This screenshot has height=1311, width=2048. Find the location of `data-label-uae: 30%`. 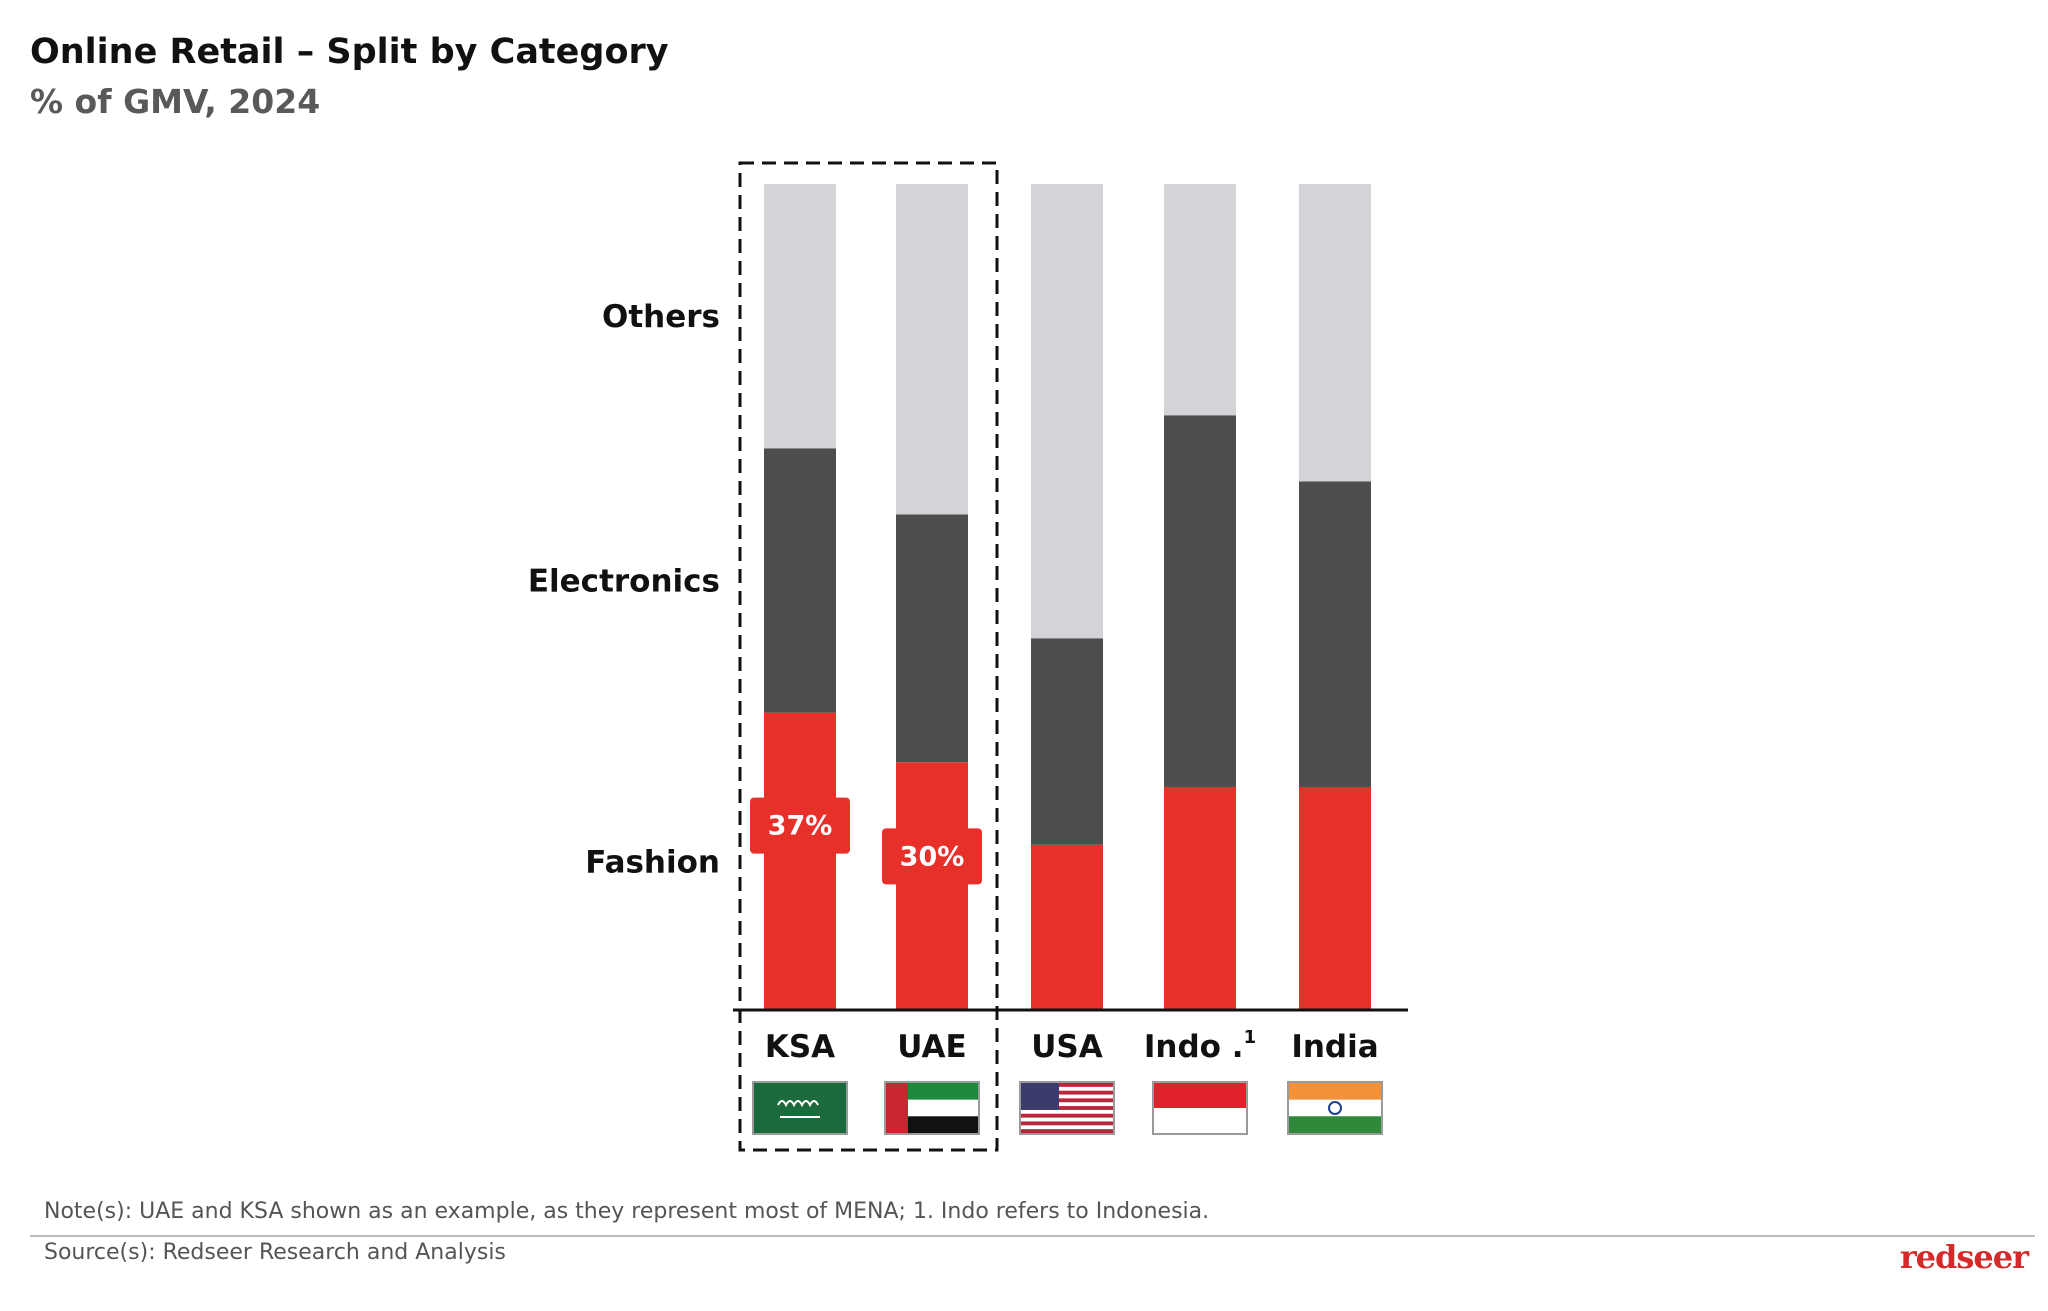

data-label-uae: 30% is located at coordinates (932, 856).